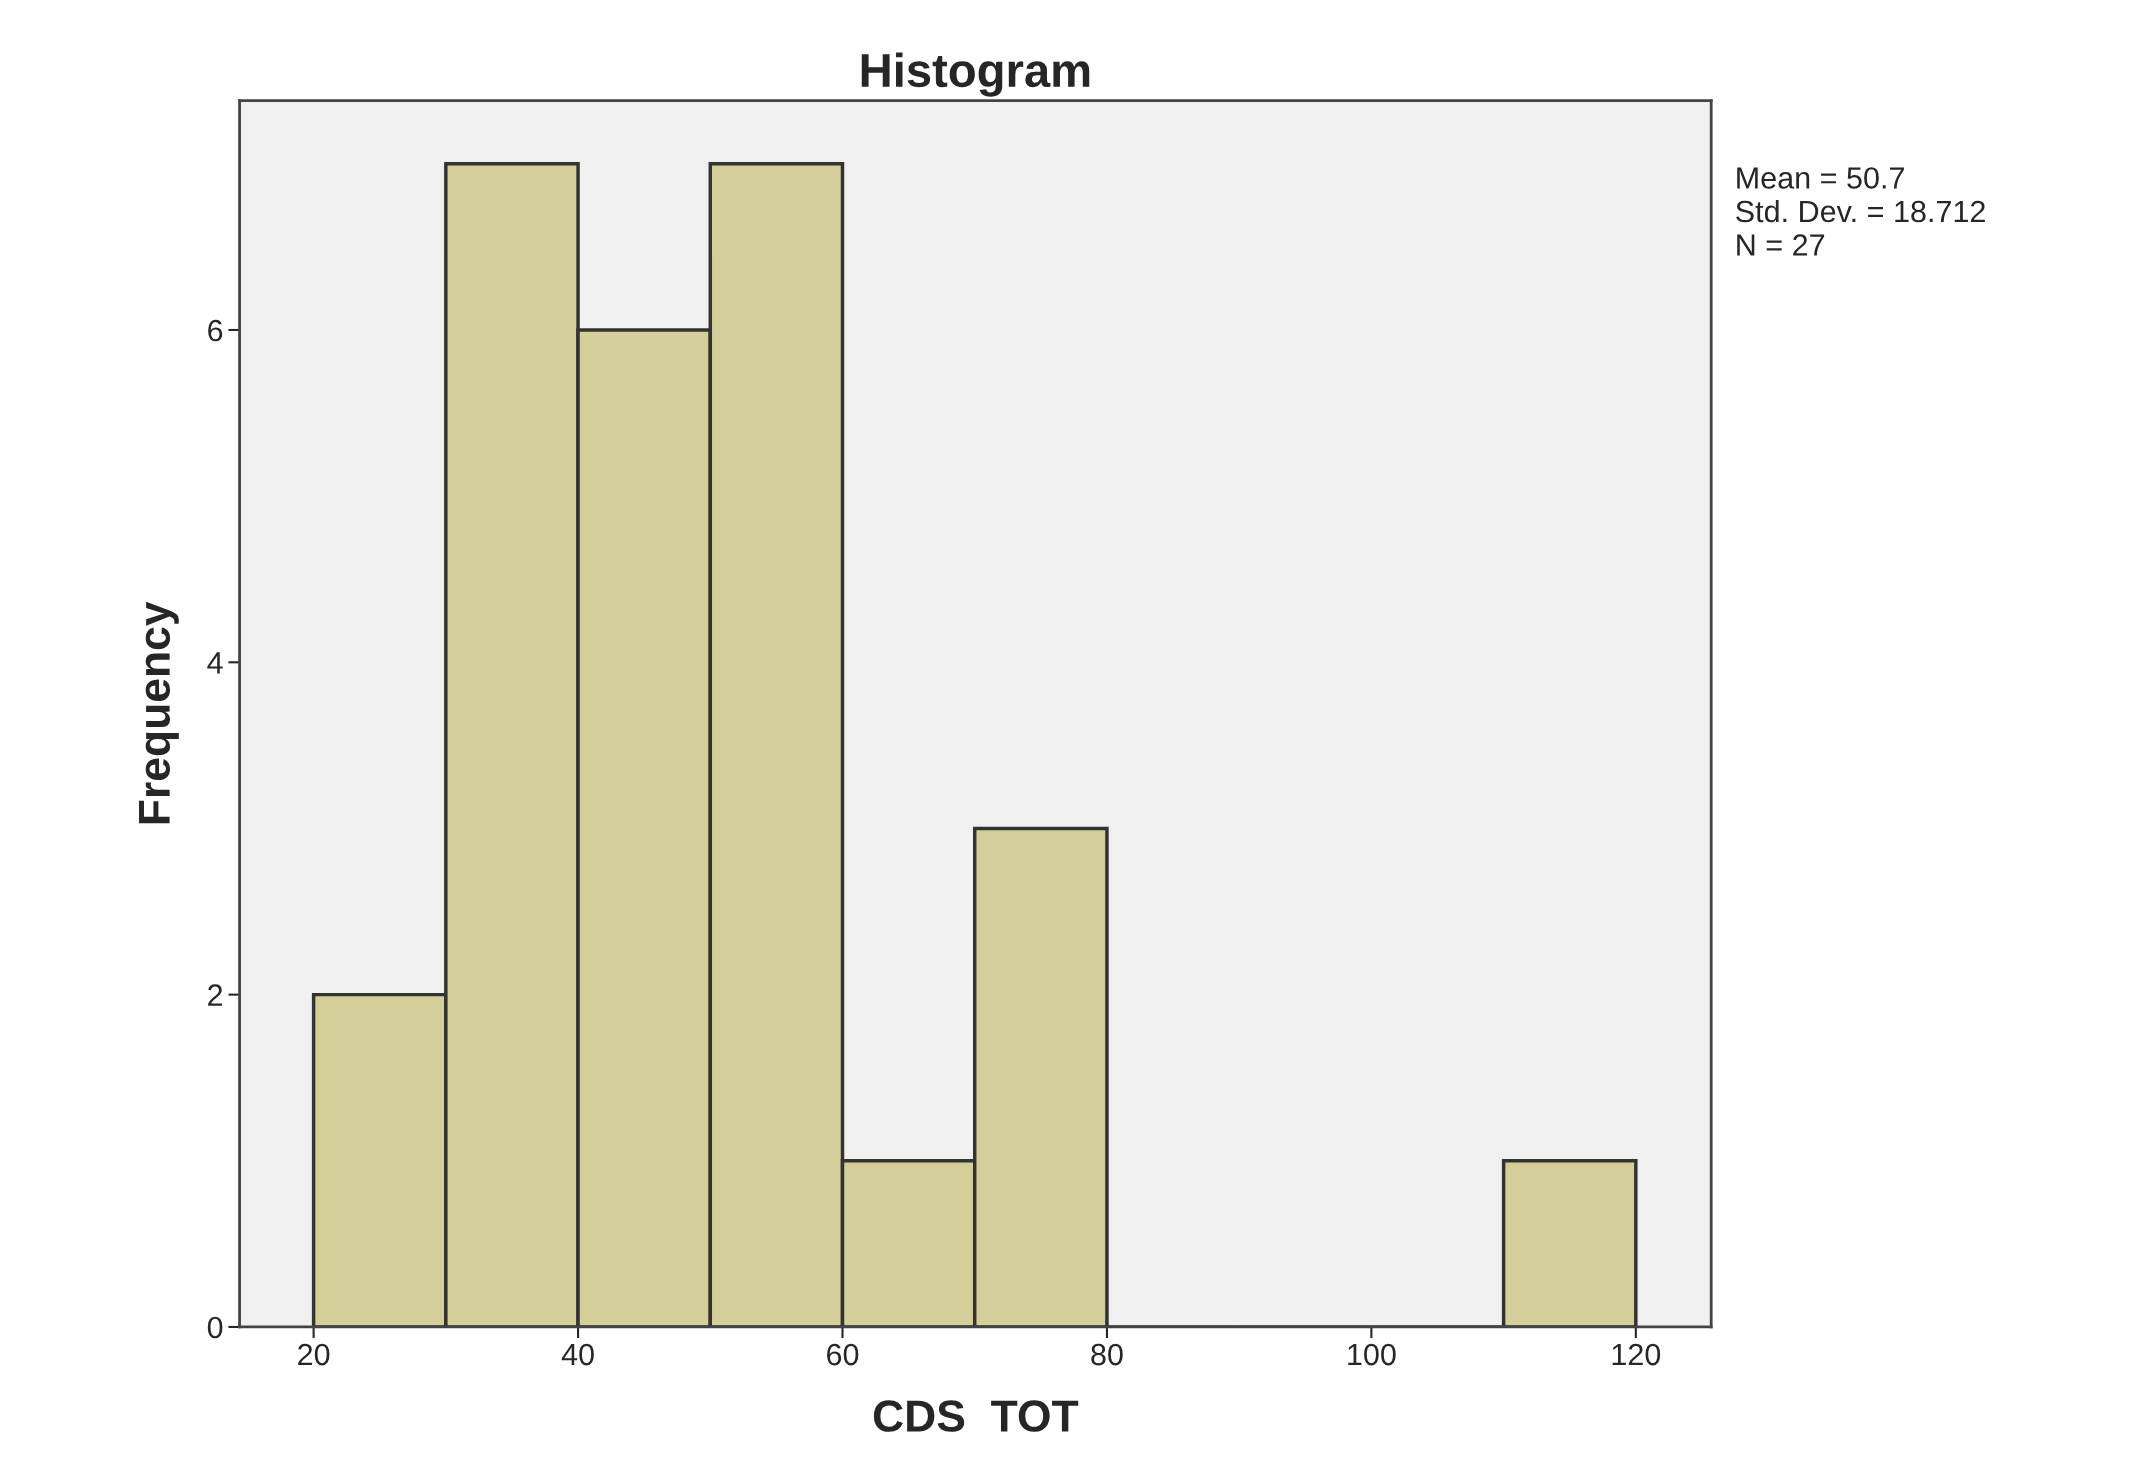 The height and width of the screenshot is (1459, 2139). I want to click on x-tick-label: 80, so click(1107, 1354).